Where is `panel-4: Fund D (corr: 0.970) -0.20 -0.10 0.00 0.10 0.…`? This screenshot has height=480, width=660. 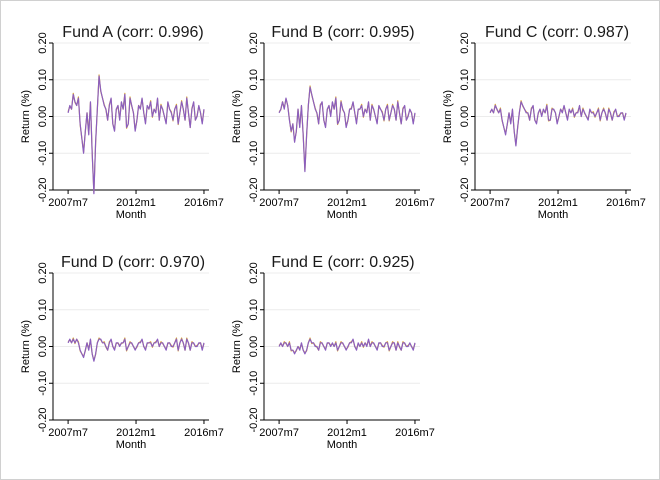
panel-4: Fund D (corr: 0.970) -0.20 -0.10 0.00 0.10 0.… is located at coordinates (122, 352).